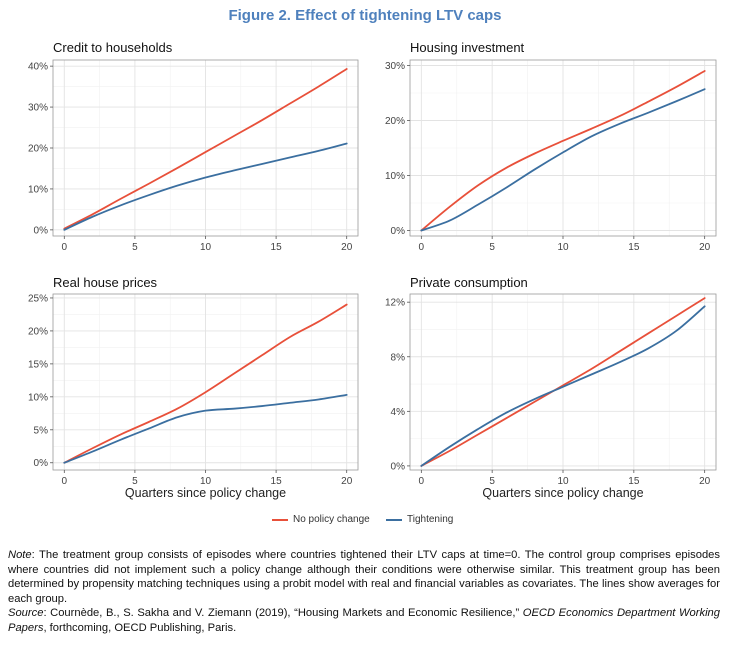 This screenshot has height=652, width=730. What do you see at coordinates (394, 519) in the screenshot?
I see `legend-line-blue` at bounding box center [394, 519].